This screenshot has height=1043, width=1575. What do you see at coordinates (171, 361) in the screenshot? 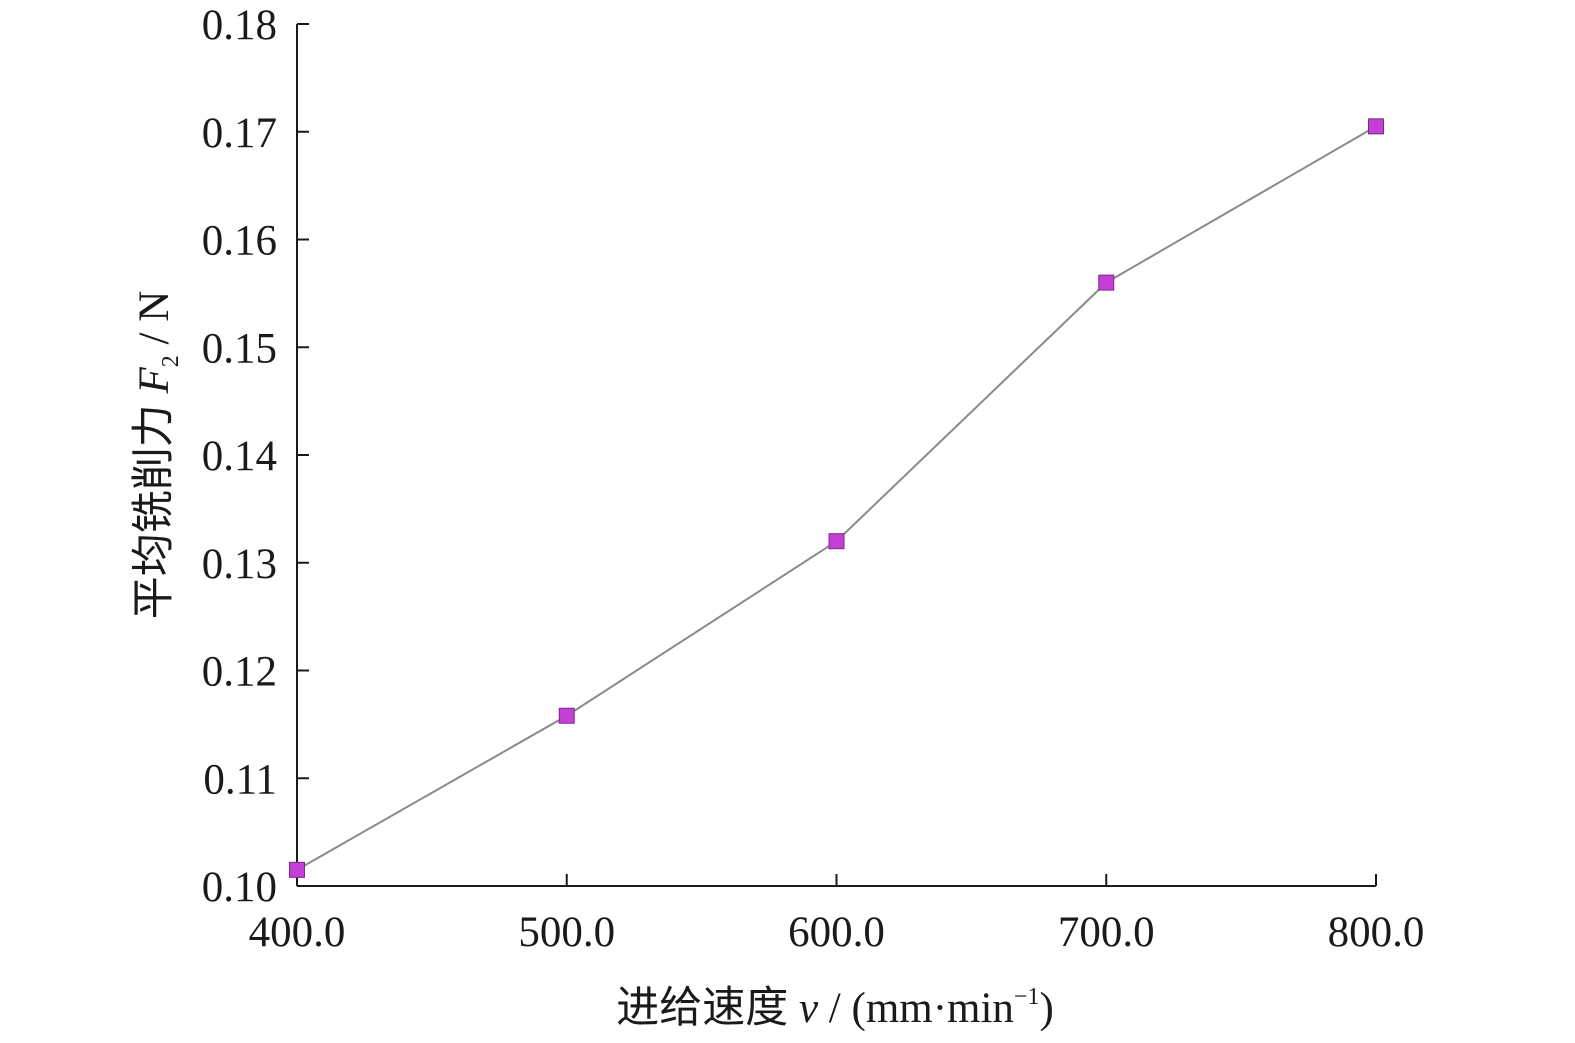
I see `y-axis-title-subscript: 2` at bounding box center [171, 361].